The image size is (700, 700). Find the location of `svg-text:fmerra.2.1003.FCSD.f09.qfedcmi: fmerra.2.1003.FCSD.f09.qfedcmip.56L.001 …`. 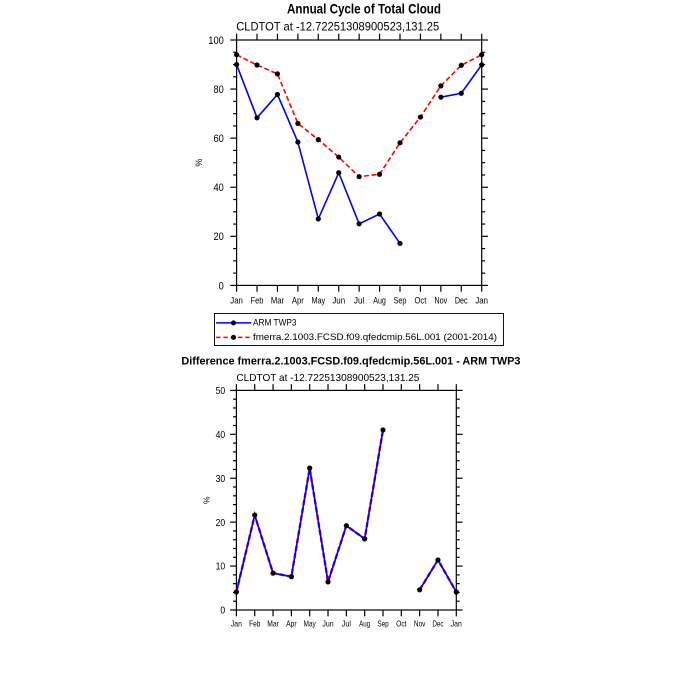

svg-text:fmerra.2.1003.FCSD.f09.qfedcmi: fmerra.2.1003.FCSD.f09.qfedcmip.56L.001 … is located at coordinates (375, 337).